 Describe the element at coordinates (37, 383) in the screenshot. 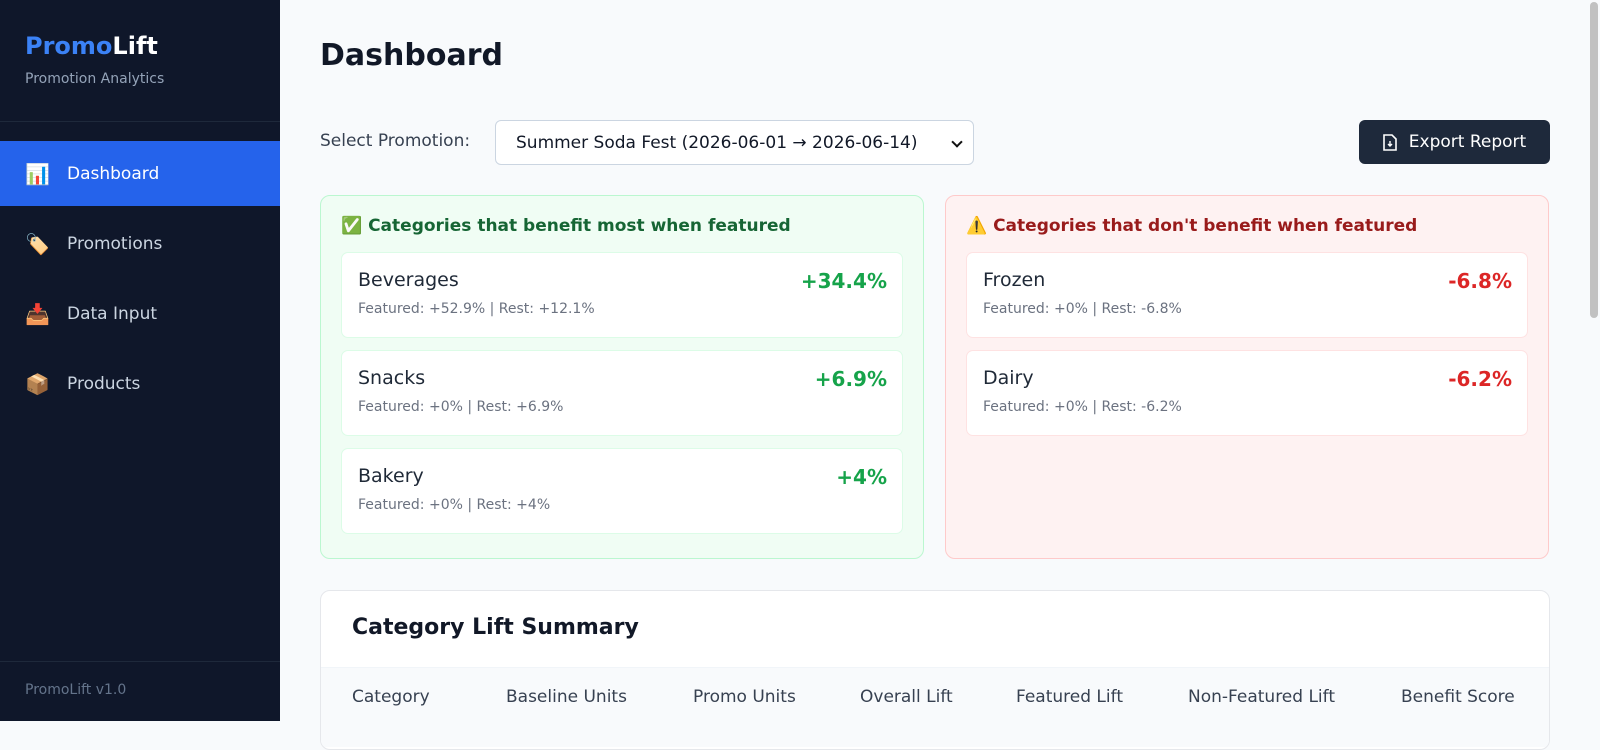

I see `nav-icon: 📦` at that location.